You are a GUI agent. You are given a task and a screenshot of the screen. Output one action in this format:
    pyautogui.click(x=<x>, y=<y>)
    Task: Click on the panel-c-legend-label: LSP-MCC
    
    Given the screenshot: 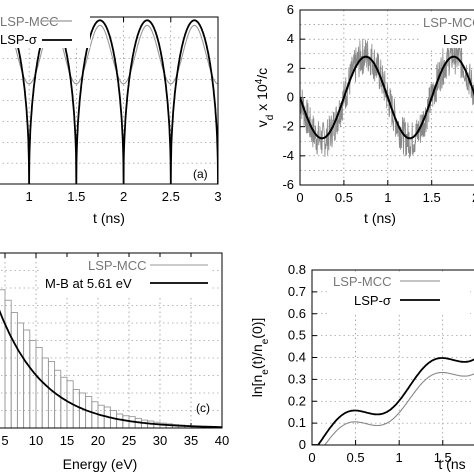 What is the action you would take?
    pyautogui.click(x=117, y=265)
    